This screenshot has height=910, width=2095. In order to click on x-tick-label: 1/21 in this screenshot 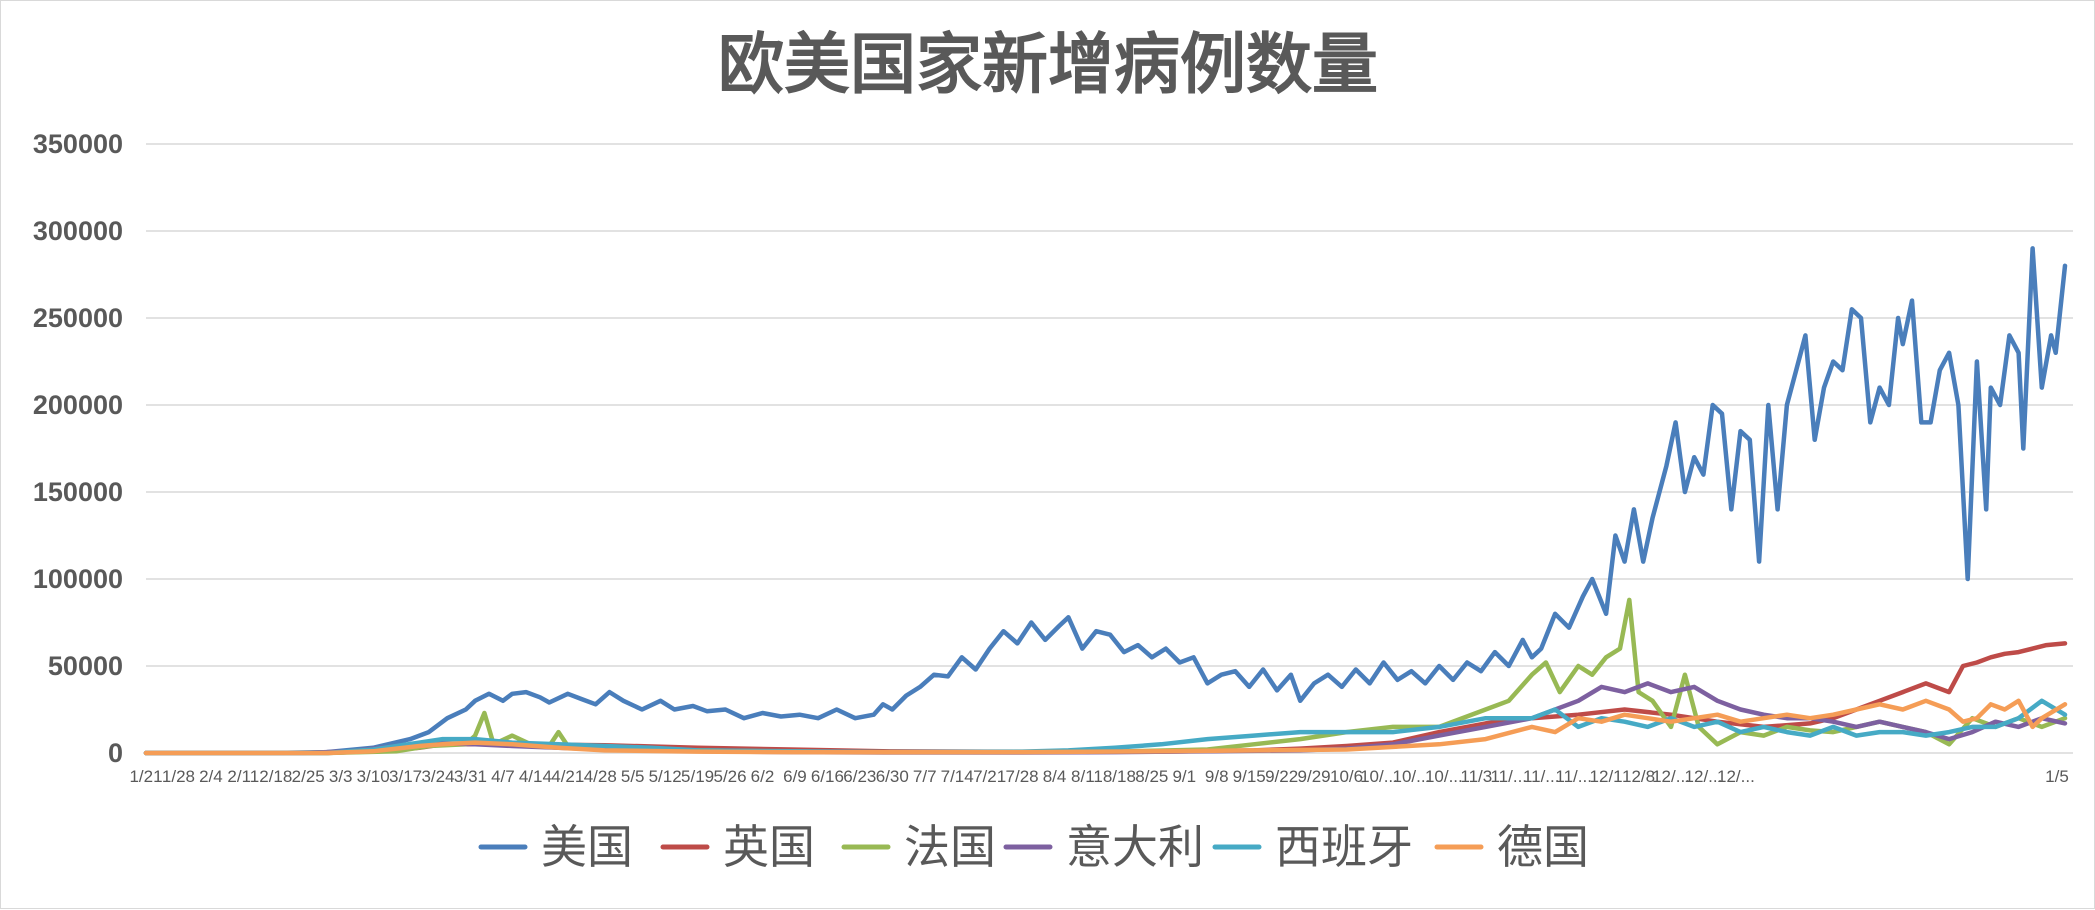, I will do `click(145, 776)`.